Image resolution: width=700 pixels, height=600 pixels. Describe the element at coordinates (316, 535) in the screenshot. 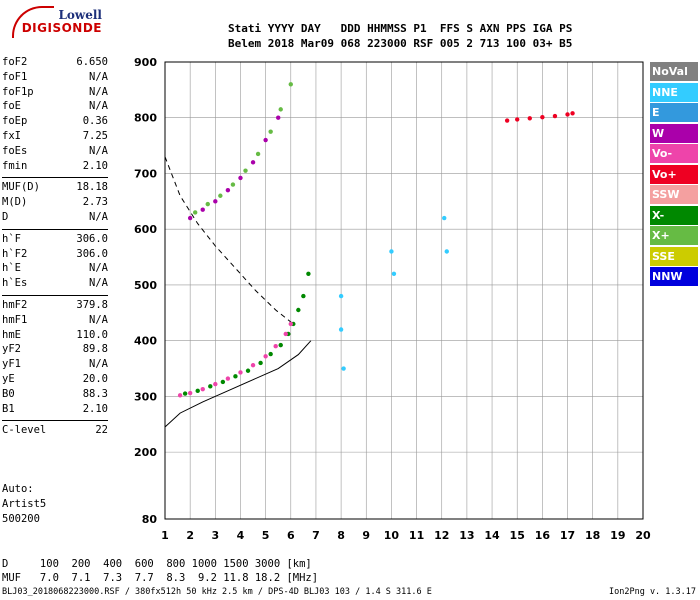

I see `x-tick-label: 7` at that location.